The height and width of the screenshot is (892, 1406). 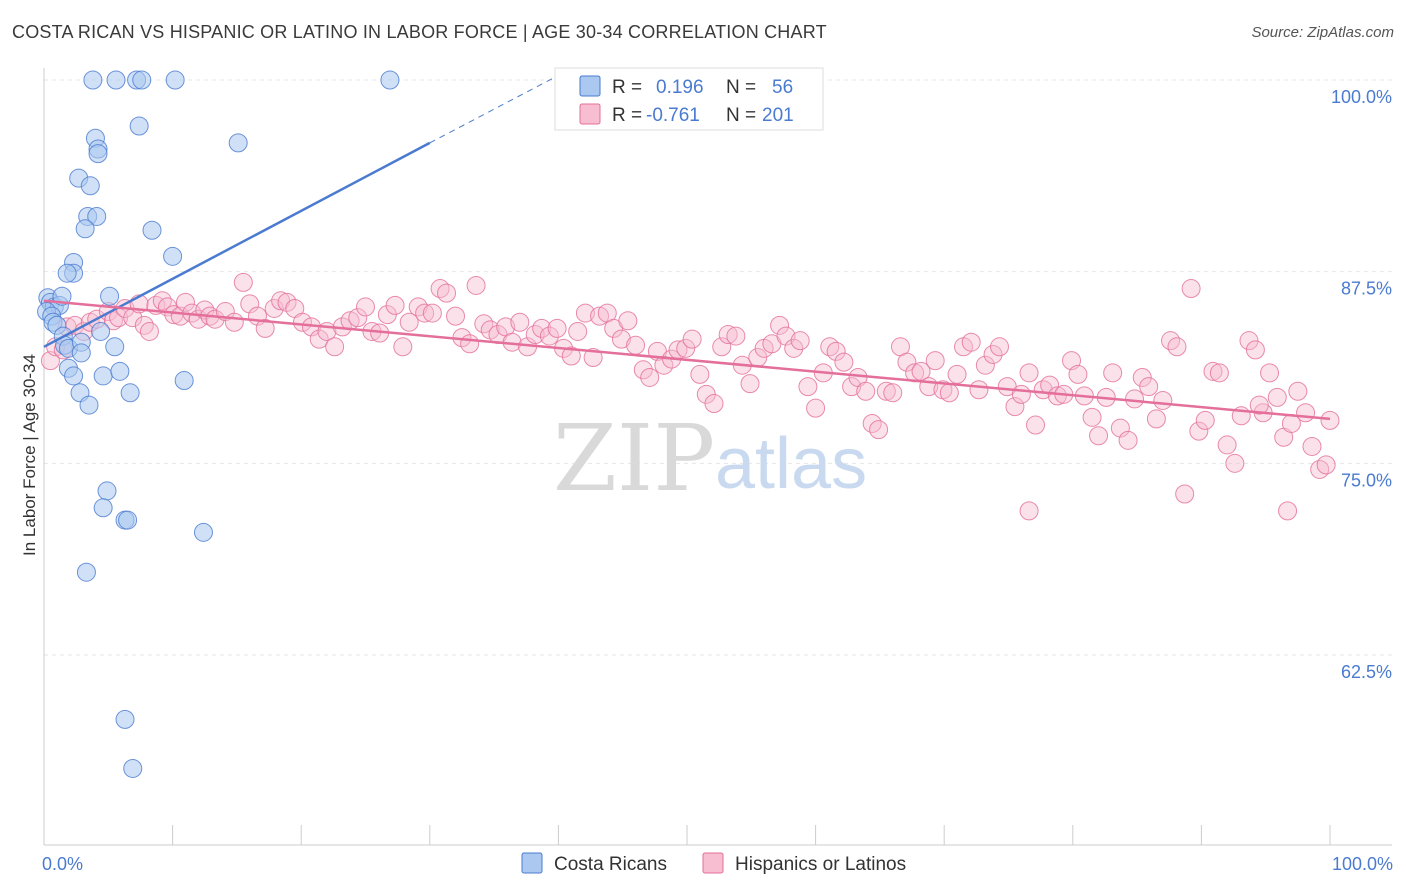 I want to click on legend-r-value-1: 0.196, so click(x=680, y=87).